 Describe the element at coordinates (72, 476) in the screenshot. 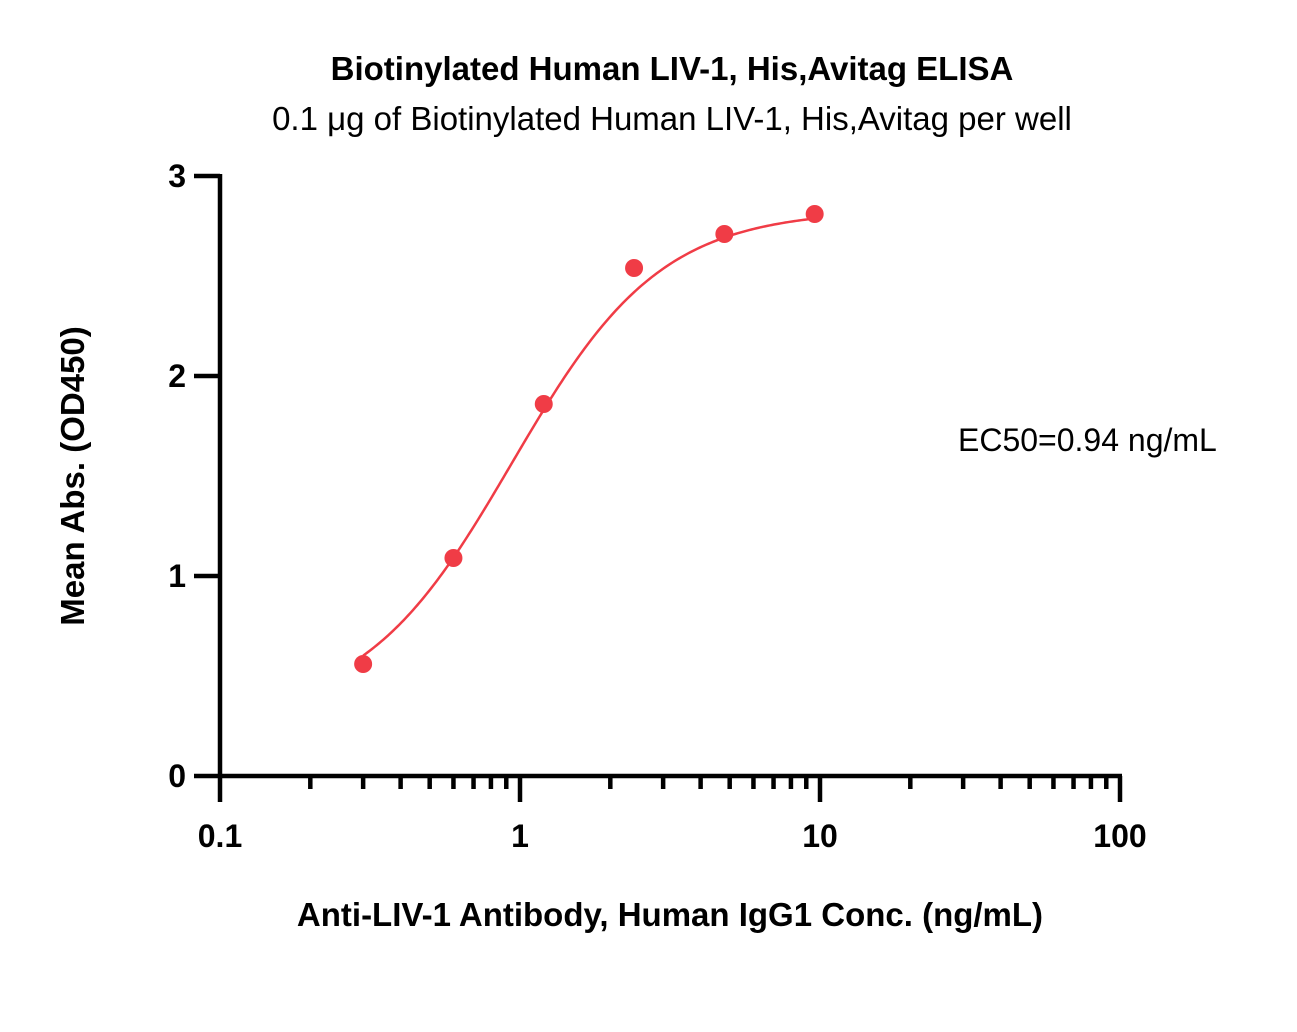

I see `y-axis-label: Mean Abs. (OD450)` at that location.